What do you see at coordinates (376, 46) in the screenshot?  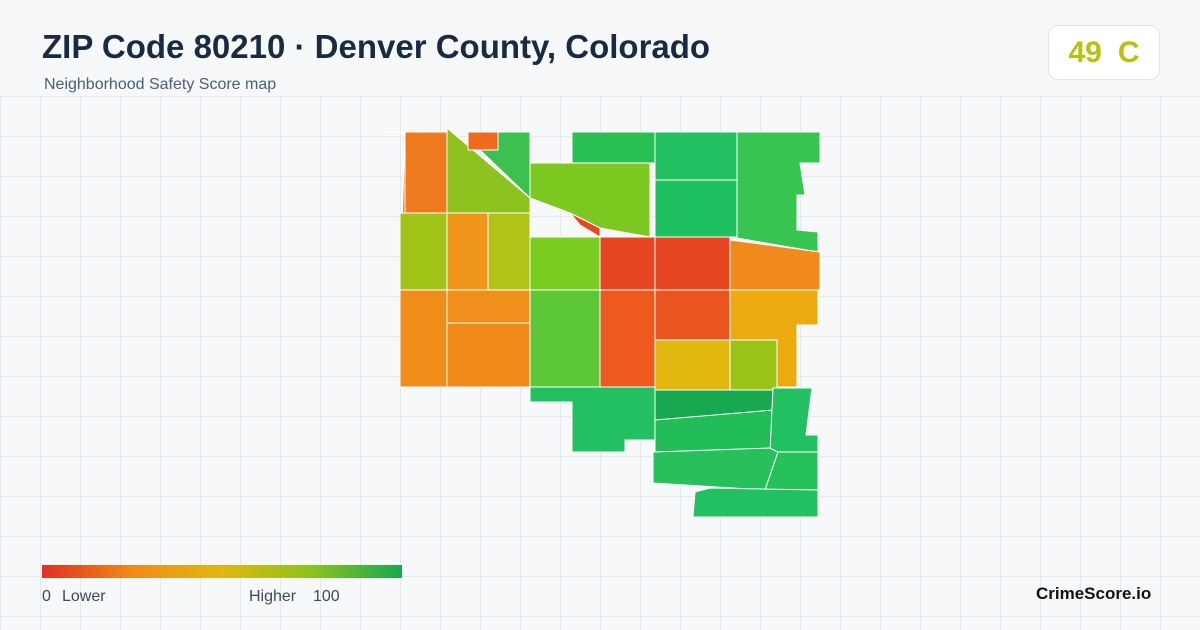 I see `title: ZIP Code 80210 · Denver County, Colorado` at bounding box center [376, 46].